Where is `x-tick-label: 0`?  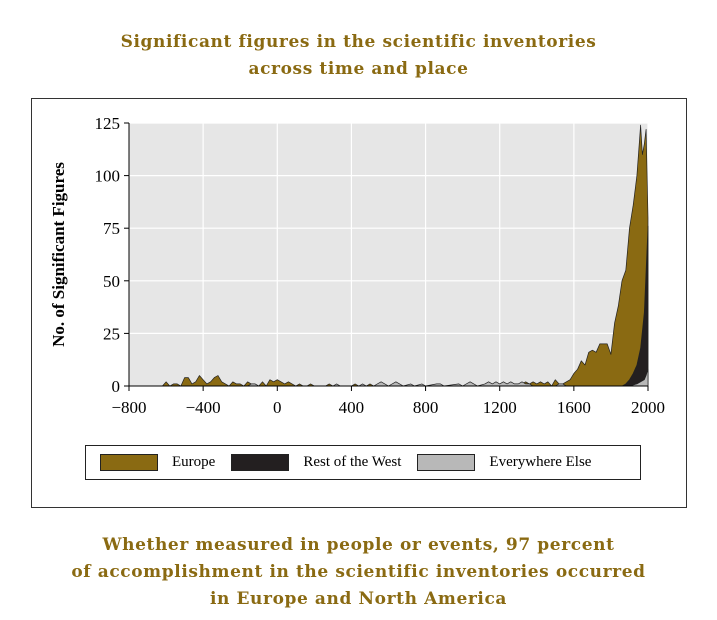
x-tick-label: 0 is located at coordinates (277, 407).